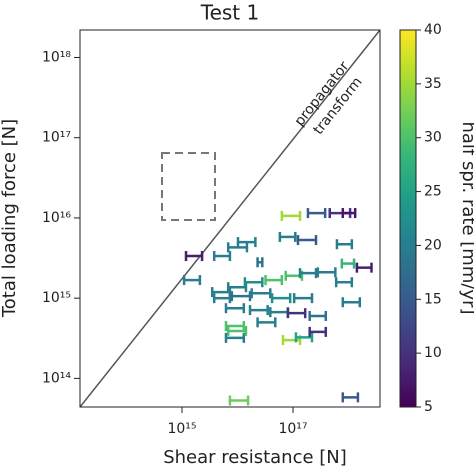 The image size is (474, 474). Describe the element at coordinates (229, 13) in the screenshot. I see `chart-title: Test 1` at that location.